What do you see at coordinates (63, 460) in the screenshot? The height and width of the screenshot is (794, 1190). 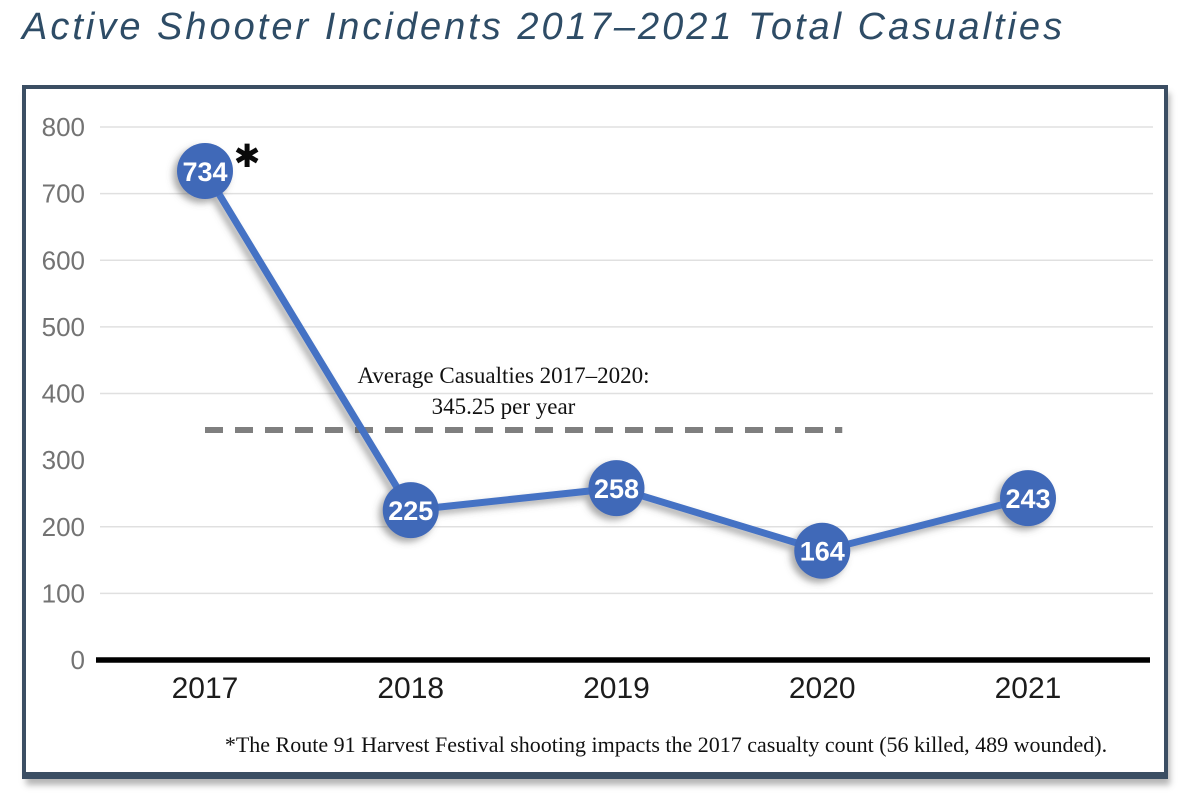 I see `y-tick-label: 300` at bounding box center [63, 460].